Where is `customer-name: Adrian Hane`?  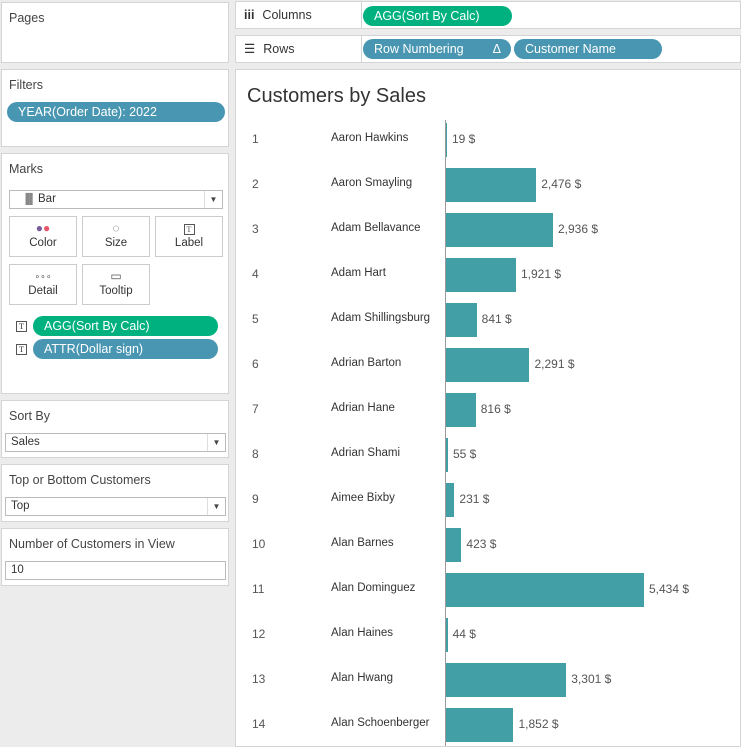 customer-name: Adrian Hane is located at coordinates (363, 408).